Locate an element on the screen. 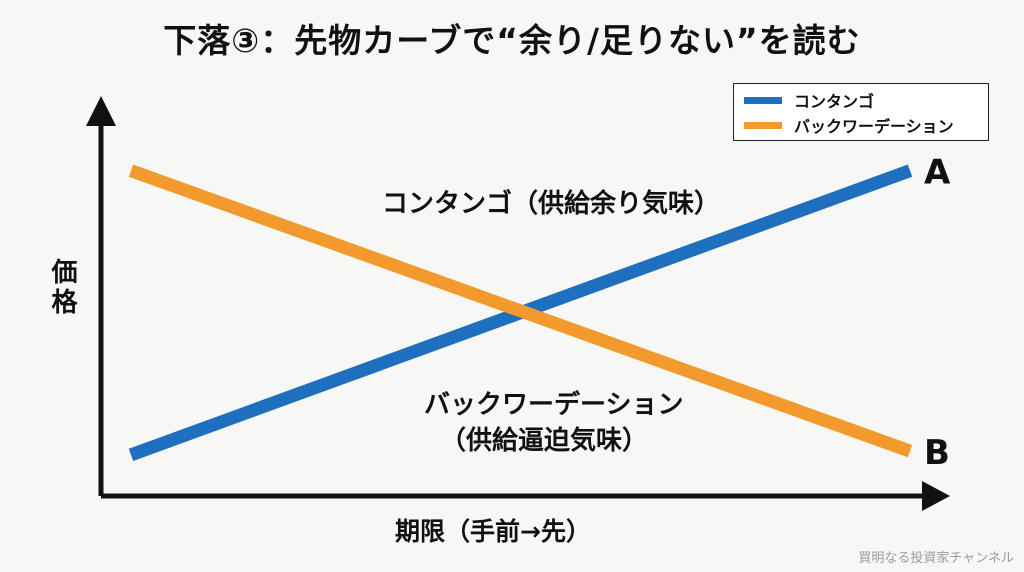 The height and width of the screenshot is (572, 1024). chart-title: 下落③：先物カーブで“余り/足りない”を読む is located at coordinates (512, 40).